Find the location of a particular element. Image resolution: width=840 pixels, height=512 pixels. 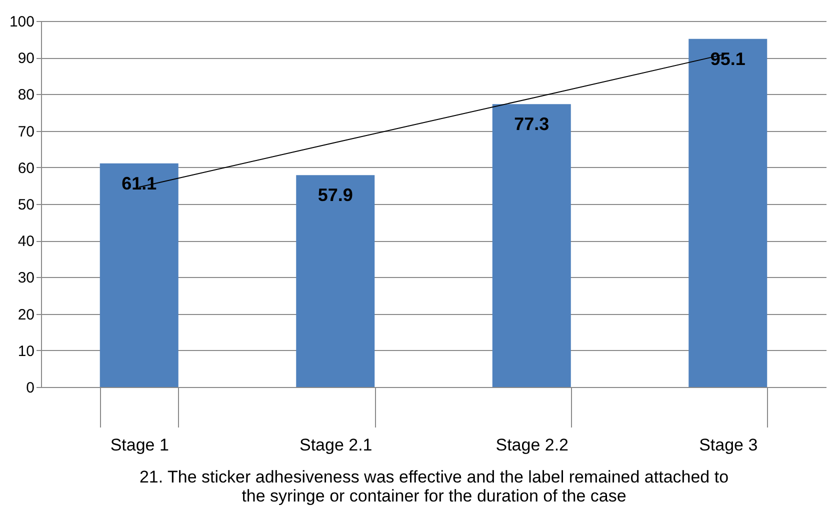

y-tick-label: 40 is located at coordinates (26, 241).